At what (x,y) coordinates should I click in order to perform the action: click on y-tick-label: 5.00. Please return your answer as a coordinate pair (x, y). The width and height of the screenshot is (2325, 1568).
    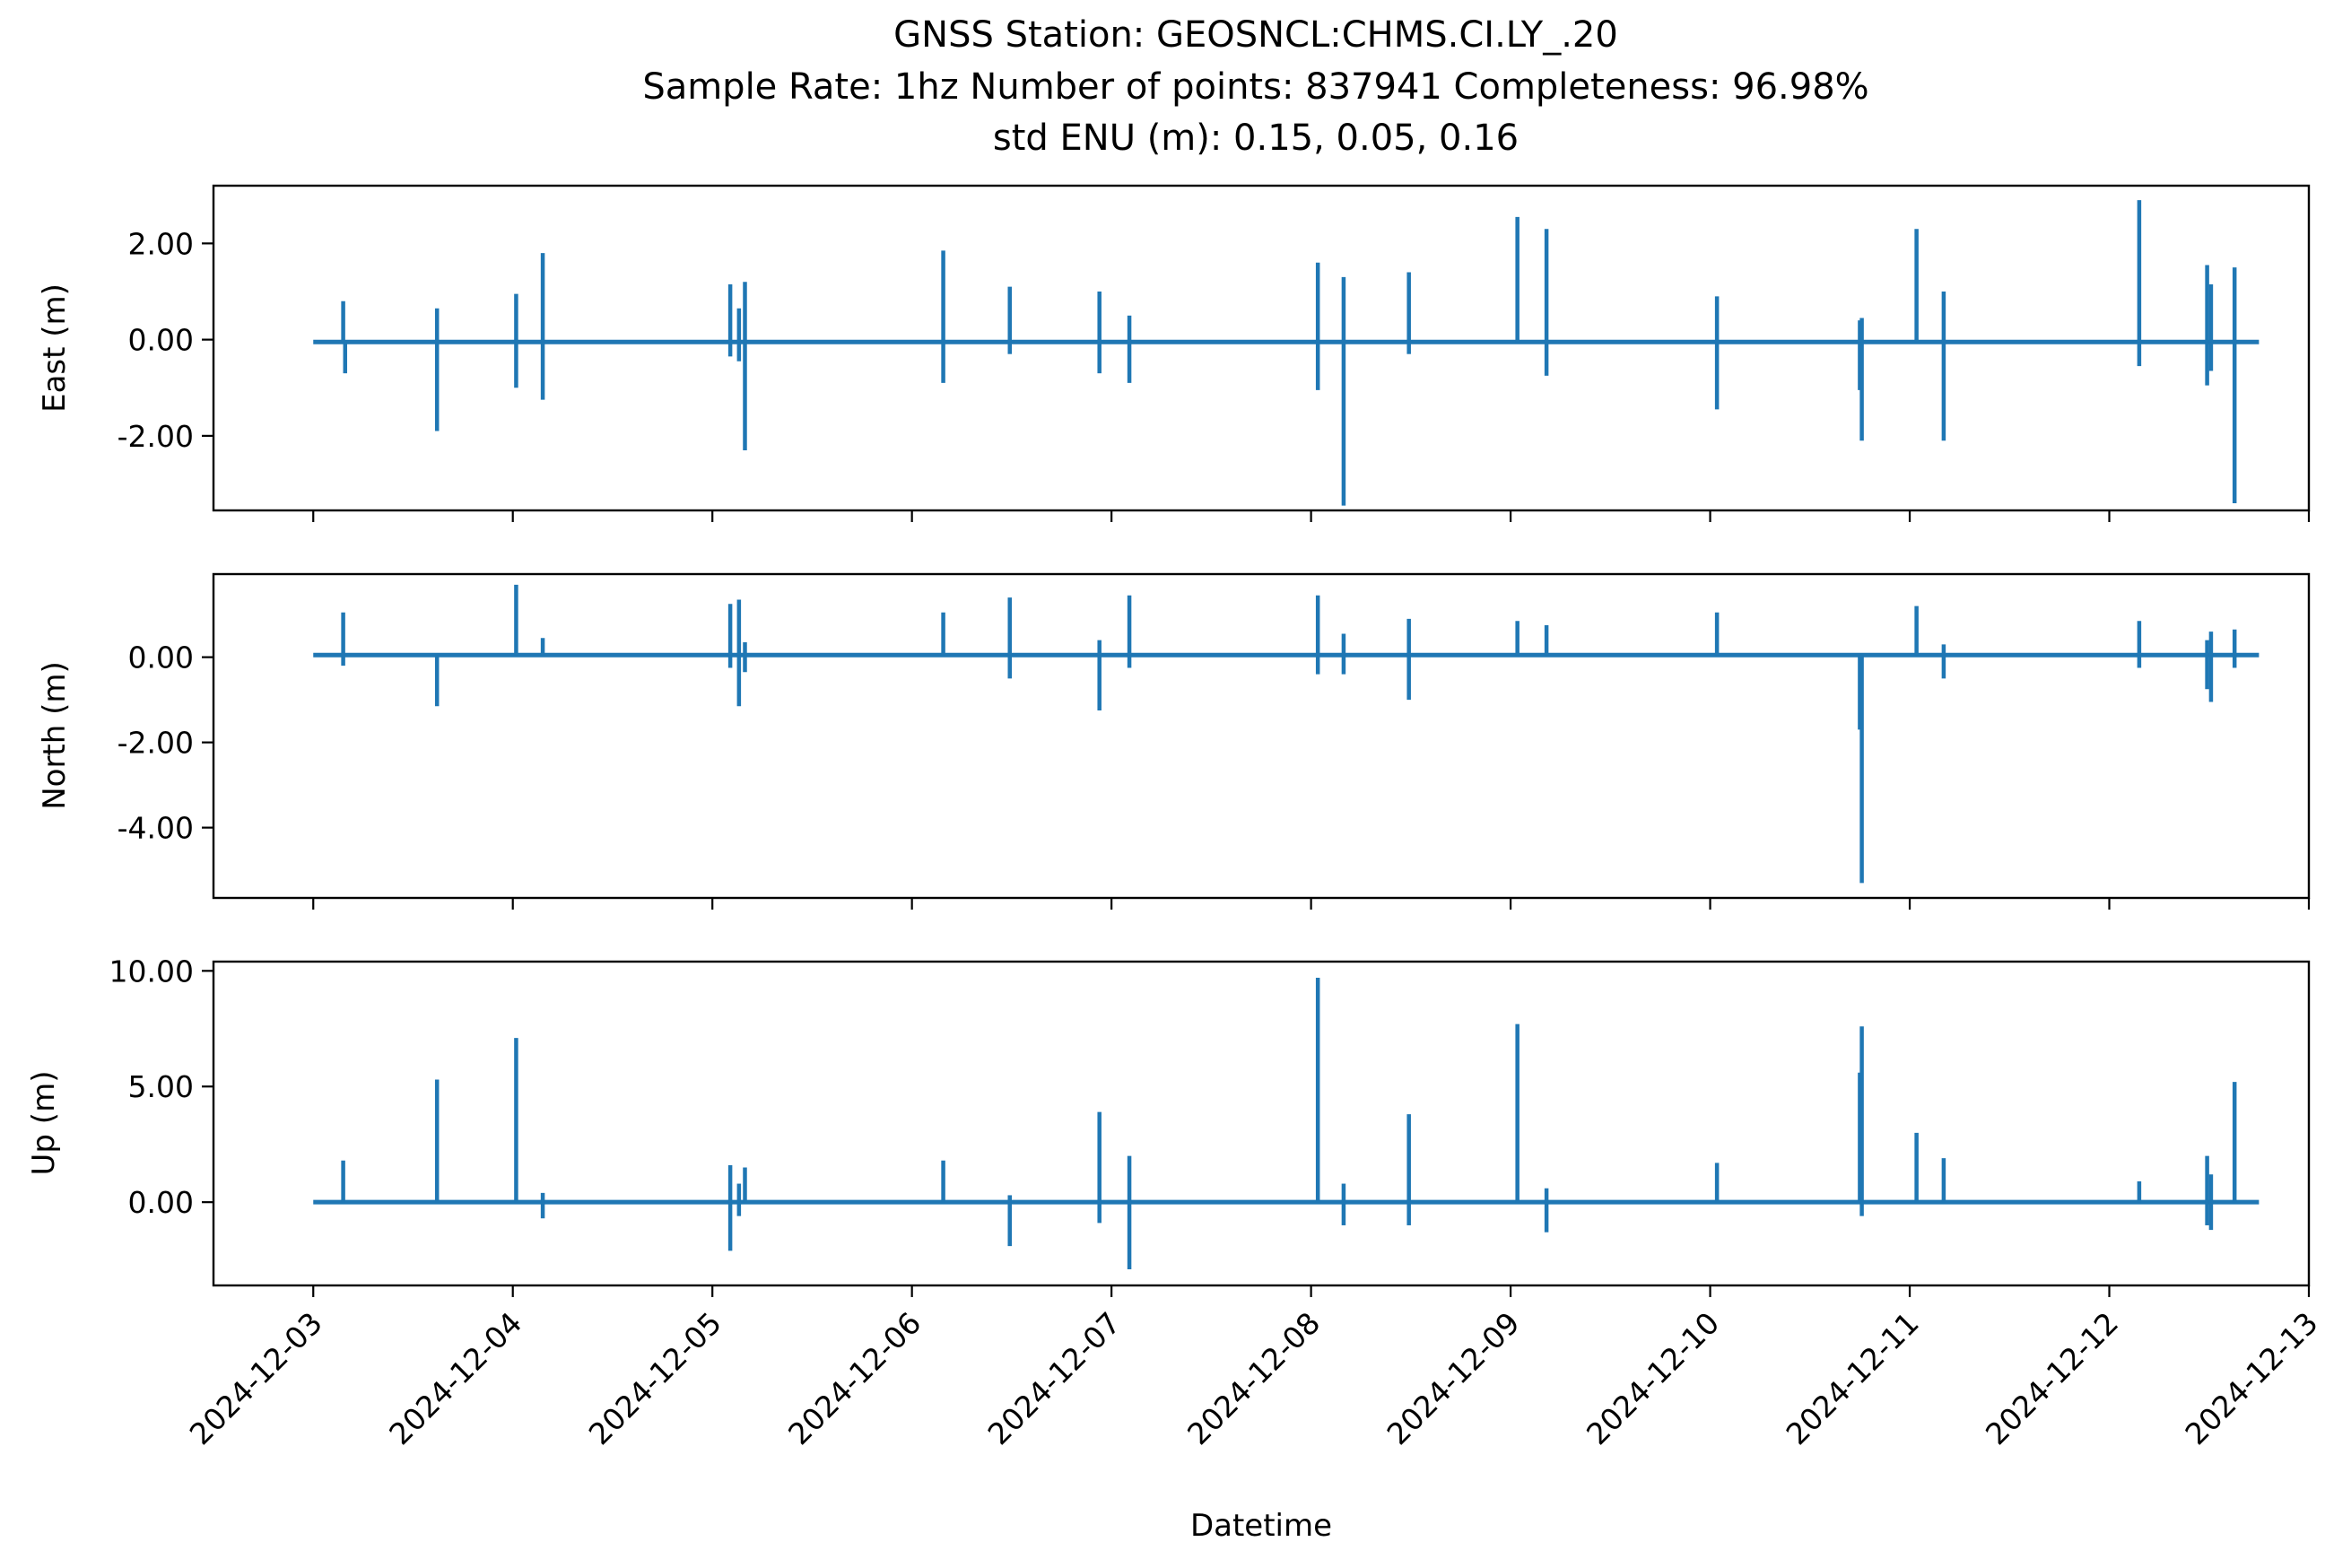
    Looking at the image, I should click on (161, 1087).